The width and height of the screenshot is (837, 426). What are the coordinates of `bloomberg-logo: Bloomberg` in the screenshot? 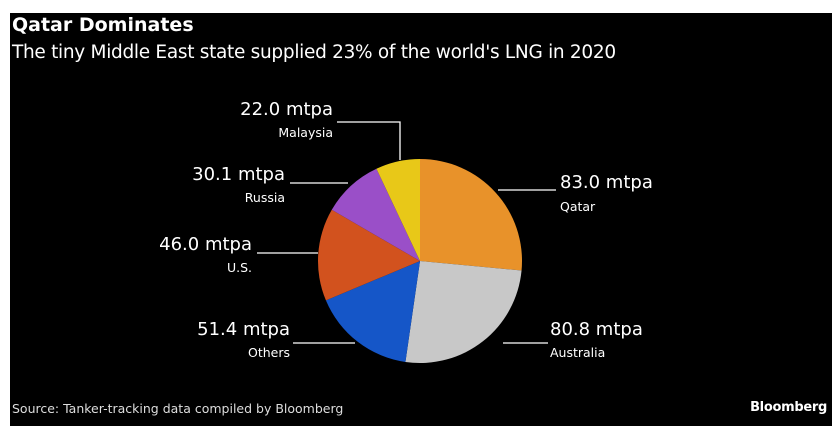 It's located at (788, 407).